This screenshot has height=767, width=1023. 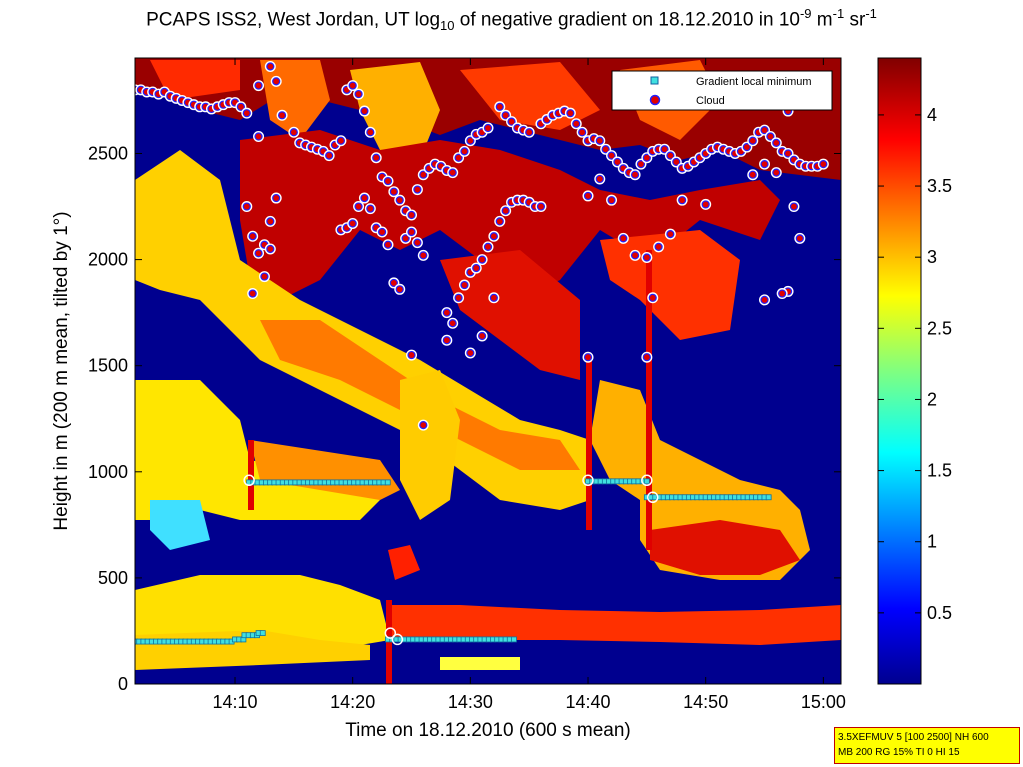 I want to click on x-tick-label: 14:50, so click(x=705, y=702).